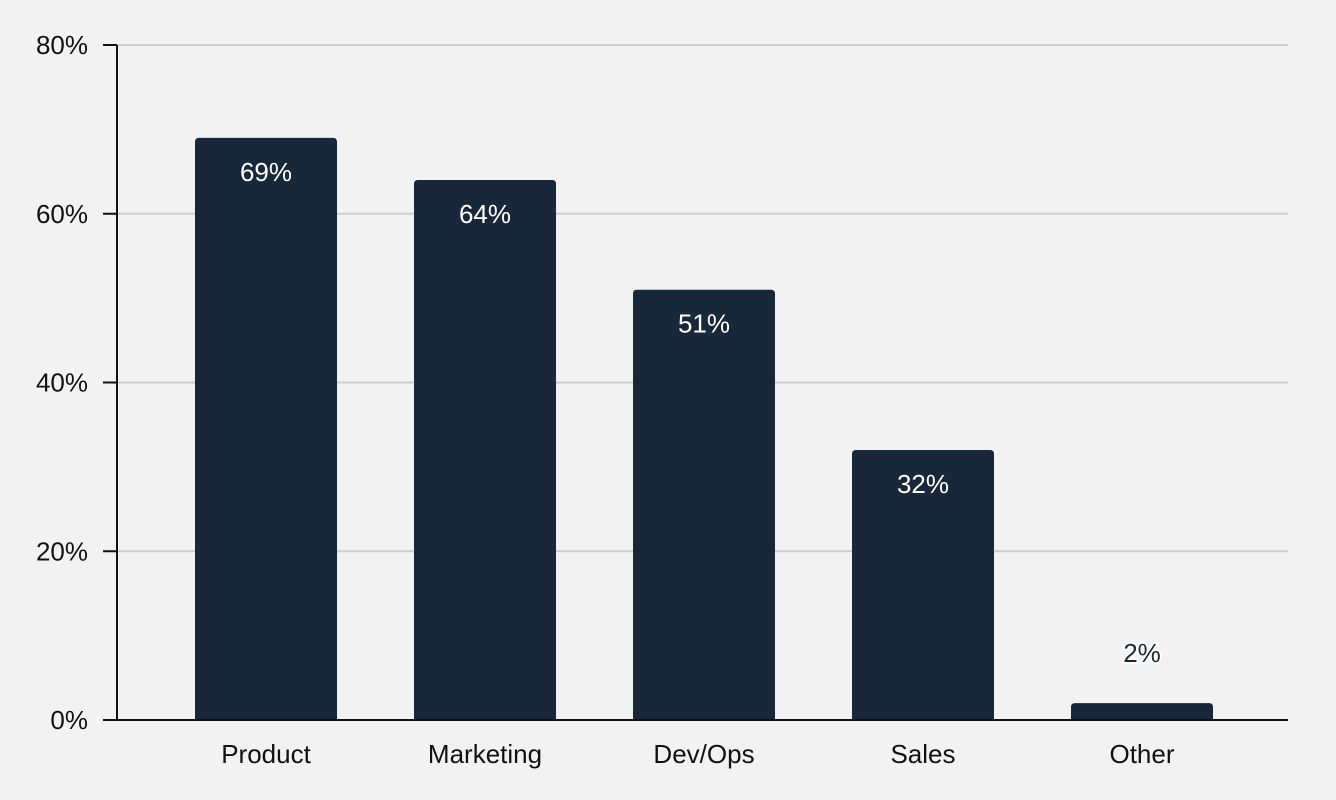 The height and width of the screenshot is (800, 1336). Describe the element at coordinates (923, 484) in the screenshot. I see `value-label-sales: 32%` at that location.